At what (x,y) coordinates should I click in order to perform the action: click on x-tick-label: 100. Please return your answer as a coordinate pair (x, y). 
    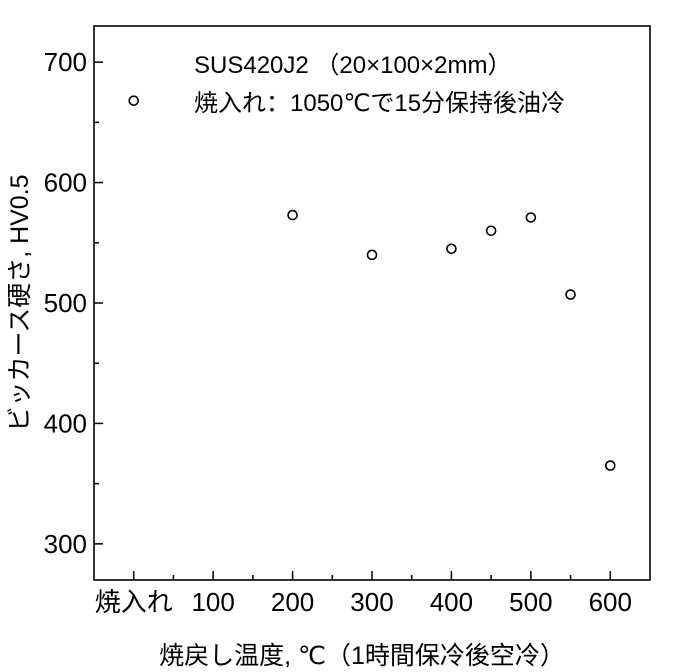
    Looking at the image, I should click on (212, 602).